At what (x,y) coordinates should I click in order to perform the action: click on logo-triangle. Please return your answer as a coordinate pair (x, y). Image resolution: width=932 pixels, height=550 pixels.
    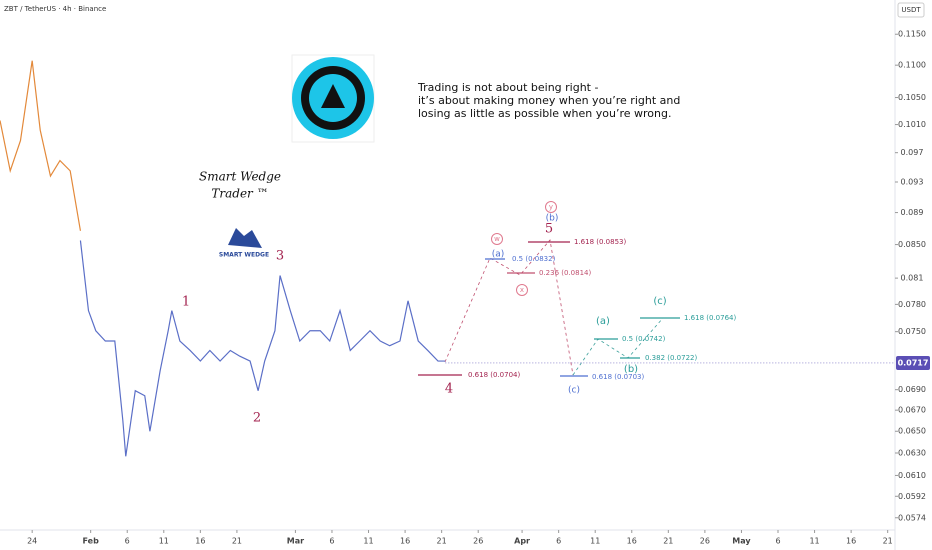
    Looking at the image, I should click on (333, 96).